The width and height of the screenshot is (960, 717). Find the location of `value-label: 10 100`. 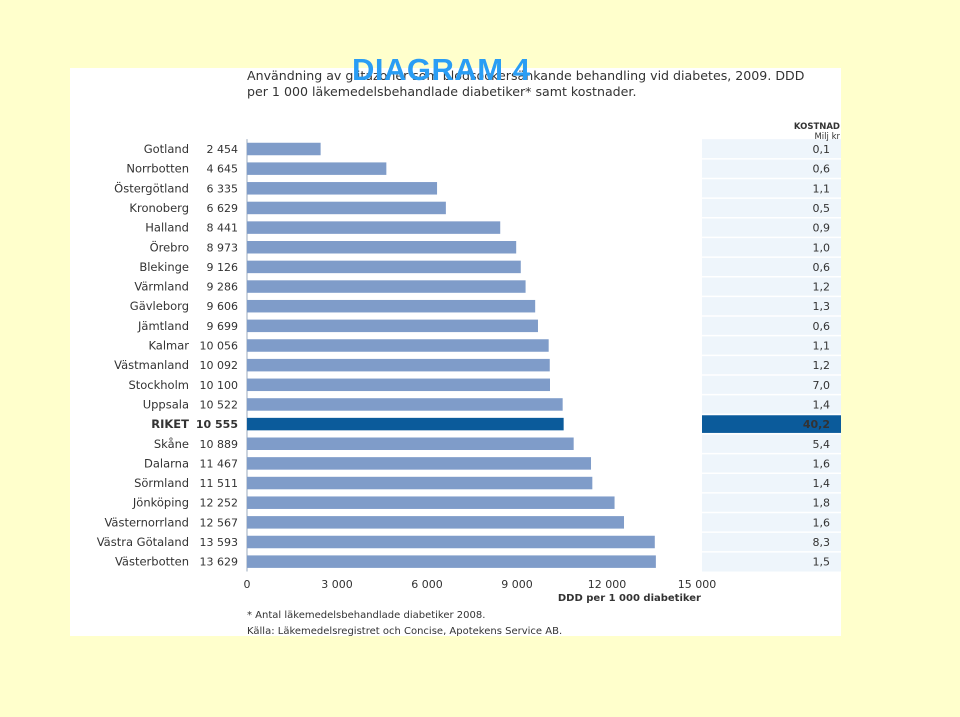

value-label: 10 100 is located at coordinates (219, 385).